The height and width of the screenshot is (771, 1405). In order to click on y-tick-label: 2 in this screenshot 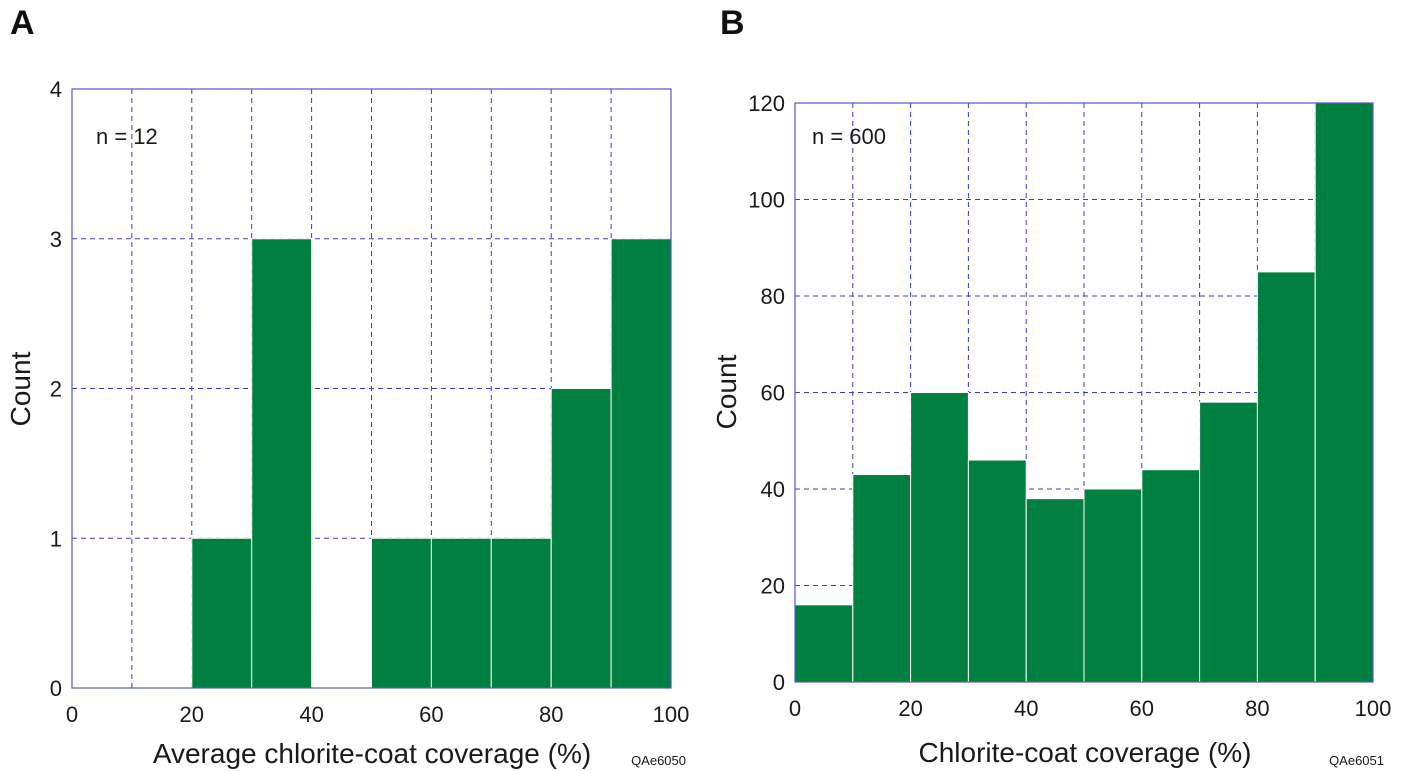, I will do `click(56, 389)`.